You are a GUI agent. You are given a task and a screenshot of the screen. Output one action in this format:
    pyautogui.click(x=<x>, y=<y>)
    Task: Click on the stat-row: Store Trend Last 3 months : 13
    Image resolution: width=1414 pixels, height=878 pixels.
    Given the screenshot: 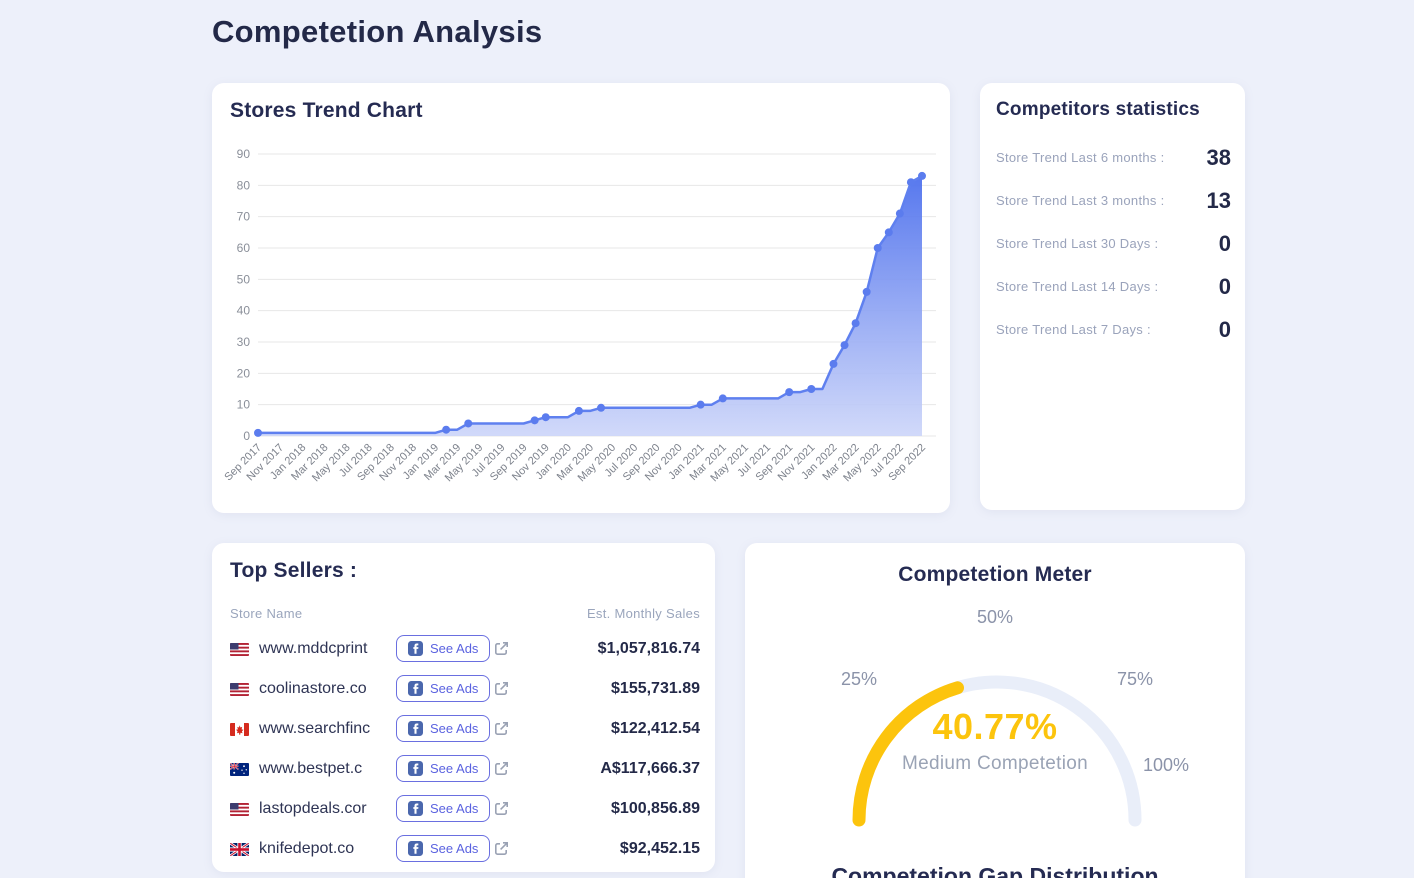 What is the action you would take?
    pyautogui.click(x=1113, y=200)
    